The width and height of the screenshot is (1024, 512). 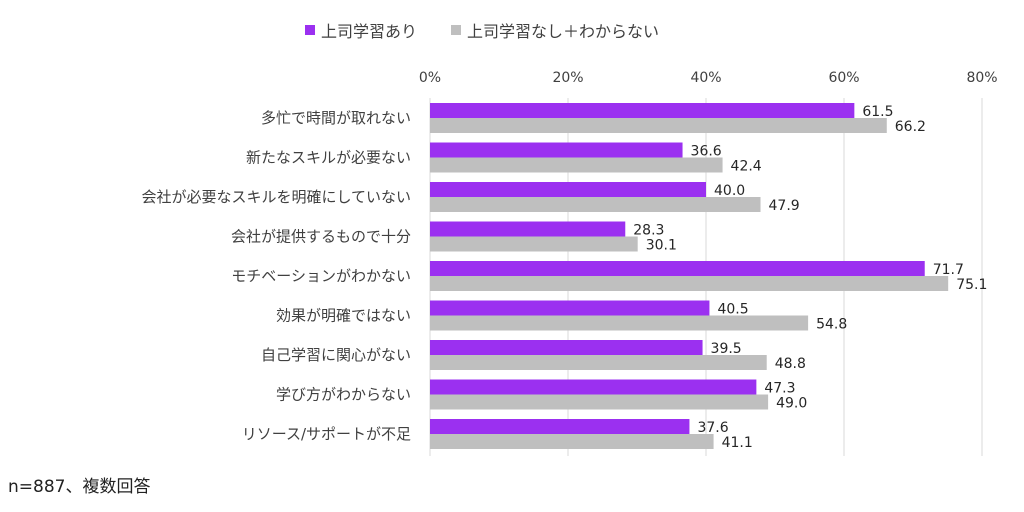 I want to click on legend: 上司学習あり 上司学習なし＋わからない, so click(x=499, y=30).